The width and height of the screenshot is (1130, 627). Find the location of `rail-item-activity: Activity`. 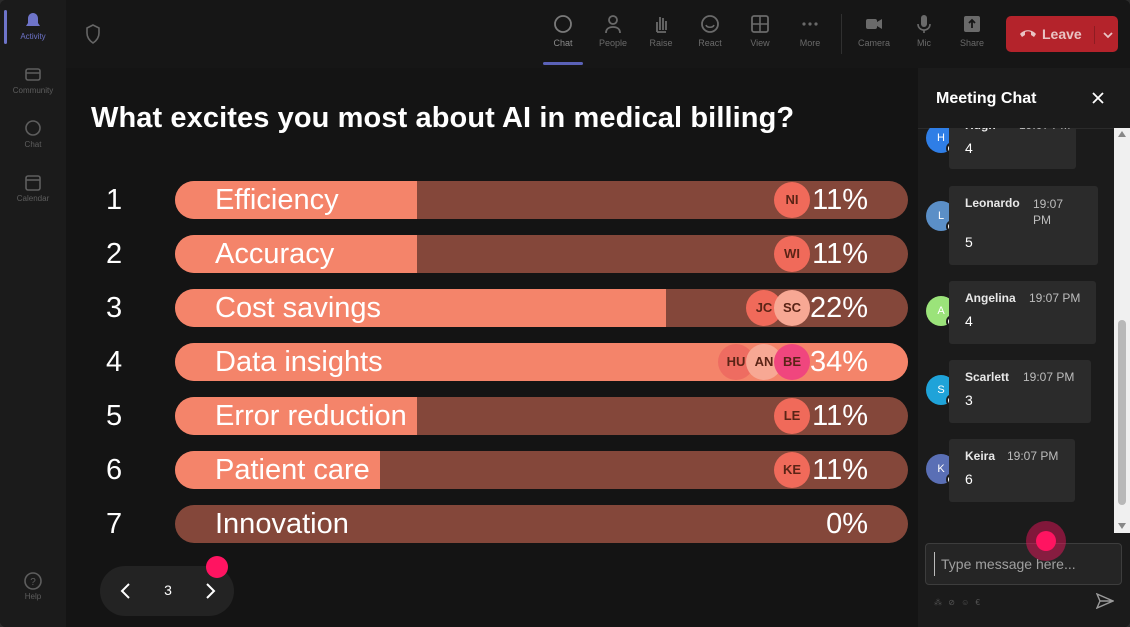

rail-item-activity: Activity is located at coordinates (33, 26).